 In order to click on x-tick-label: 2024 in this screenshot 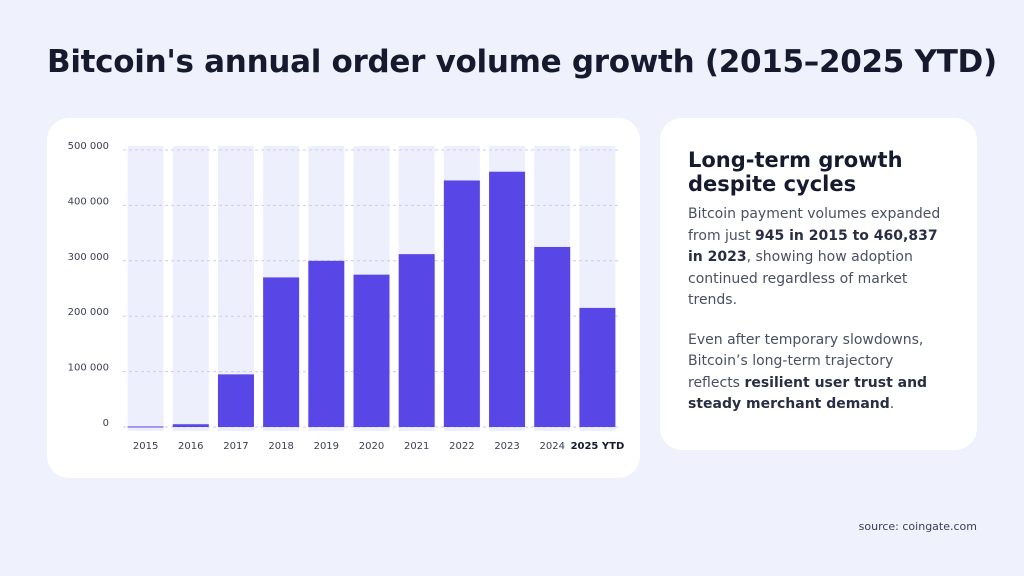, I will do `click(552, 446)`.